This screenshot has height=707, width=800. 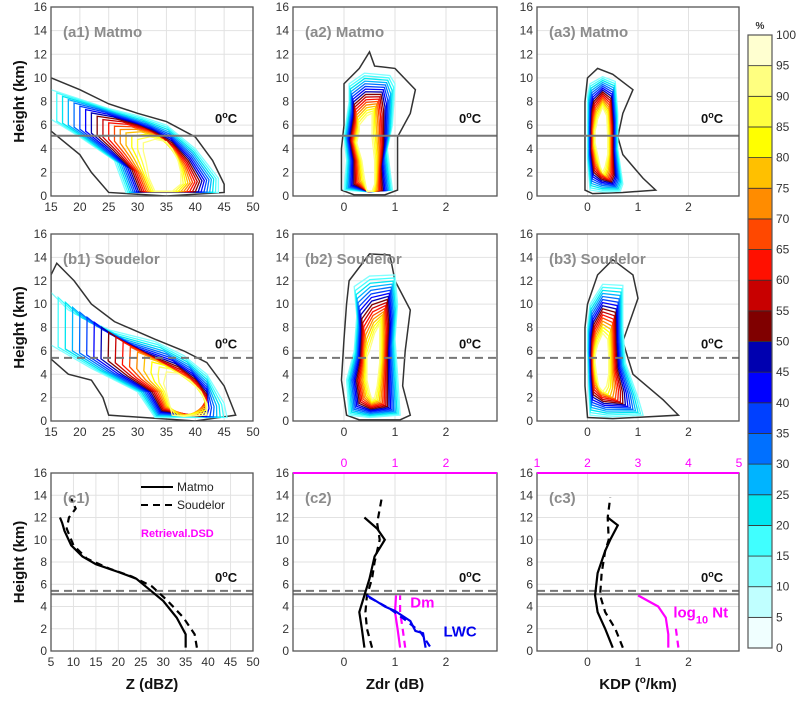 What do you see at coordinates (76, 498) in the screenshot?
I see `panel-title: (c1)` at bounding box center [76, 498].